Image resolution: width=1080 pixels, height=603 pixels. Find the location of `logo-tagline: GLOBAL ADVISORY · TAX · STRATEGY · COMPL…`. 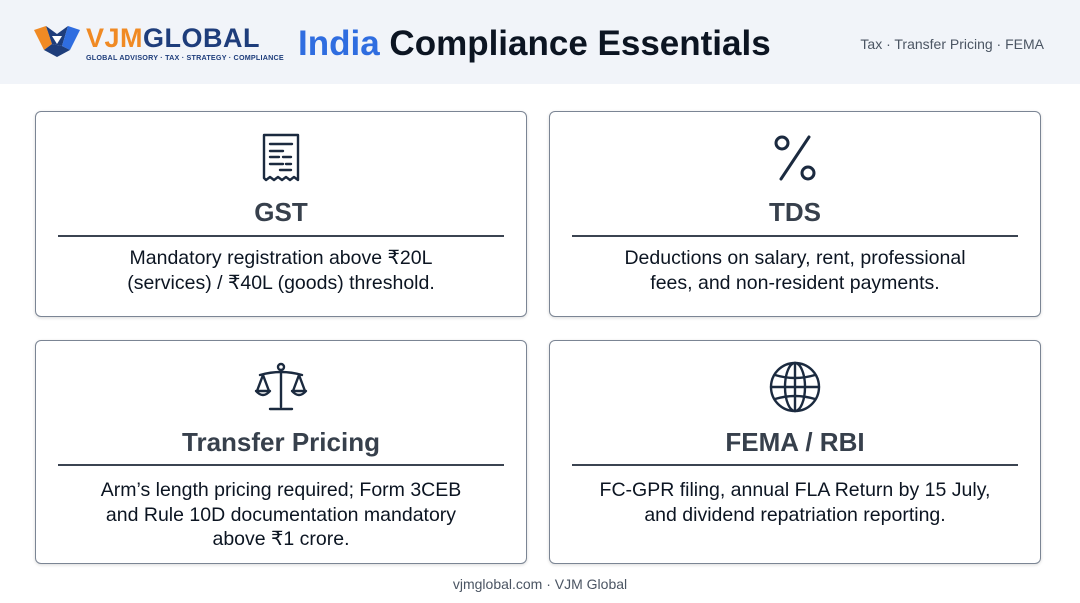

logo-tagline: GLOBAL ADVISORY · TAX · STRATEGY · COMPL… is located at coordinates (185, 57).